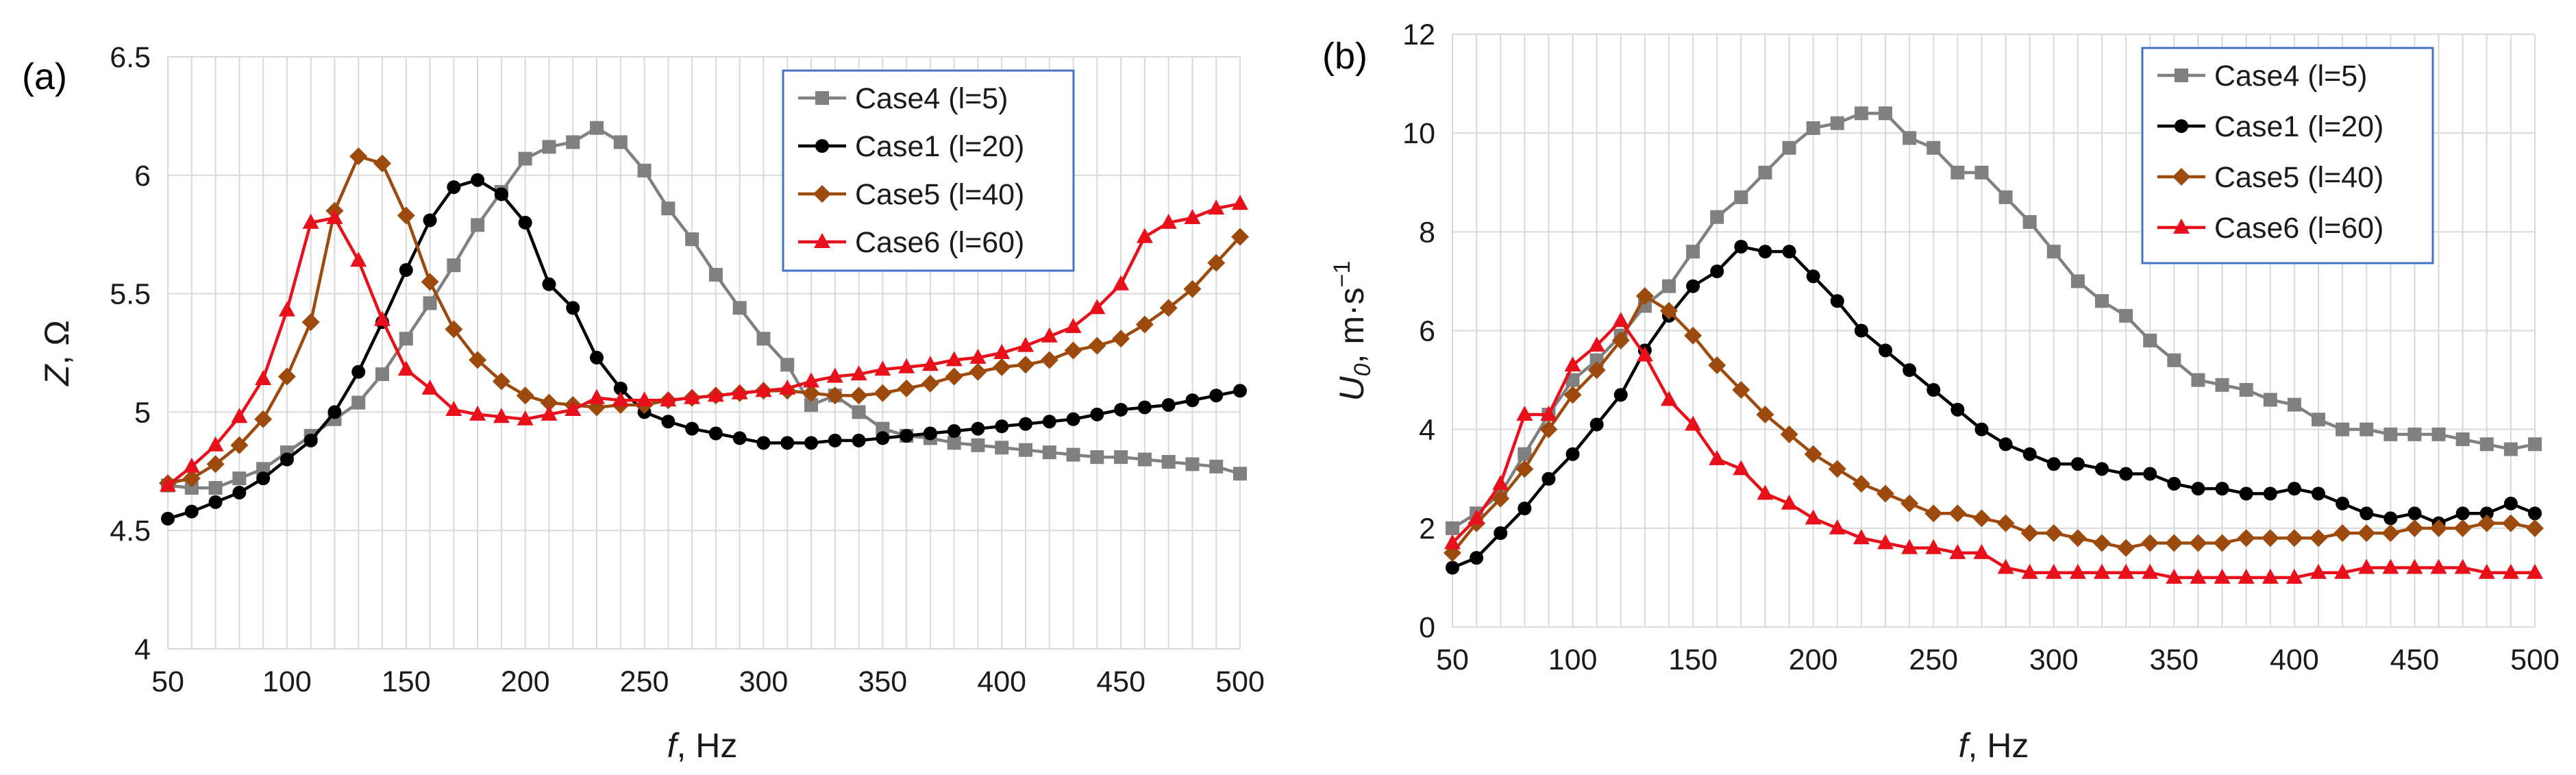 The width and height of the screenshot is (2576, 775). What do you see at coordinates (1363, 369) in the screenshot?
I see `y-axis-label-sub: 0` at bounding box center [1363, 369].